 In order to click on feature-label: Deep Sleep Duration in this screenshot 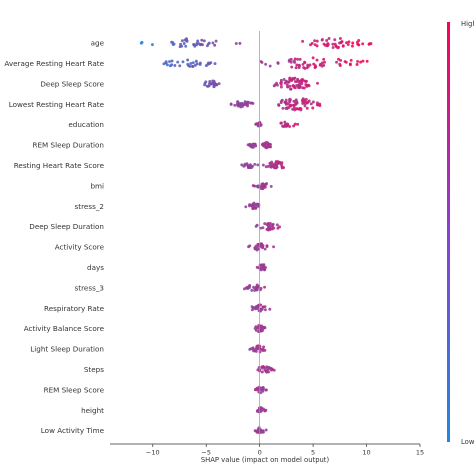, I will do `click(66, 226)`.